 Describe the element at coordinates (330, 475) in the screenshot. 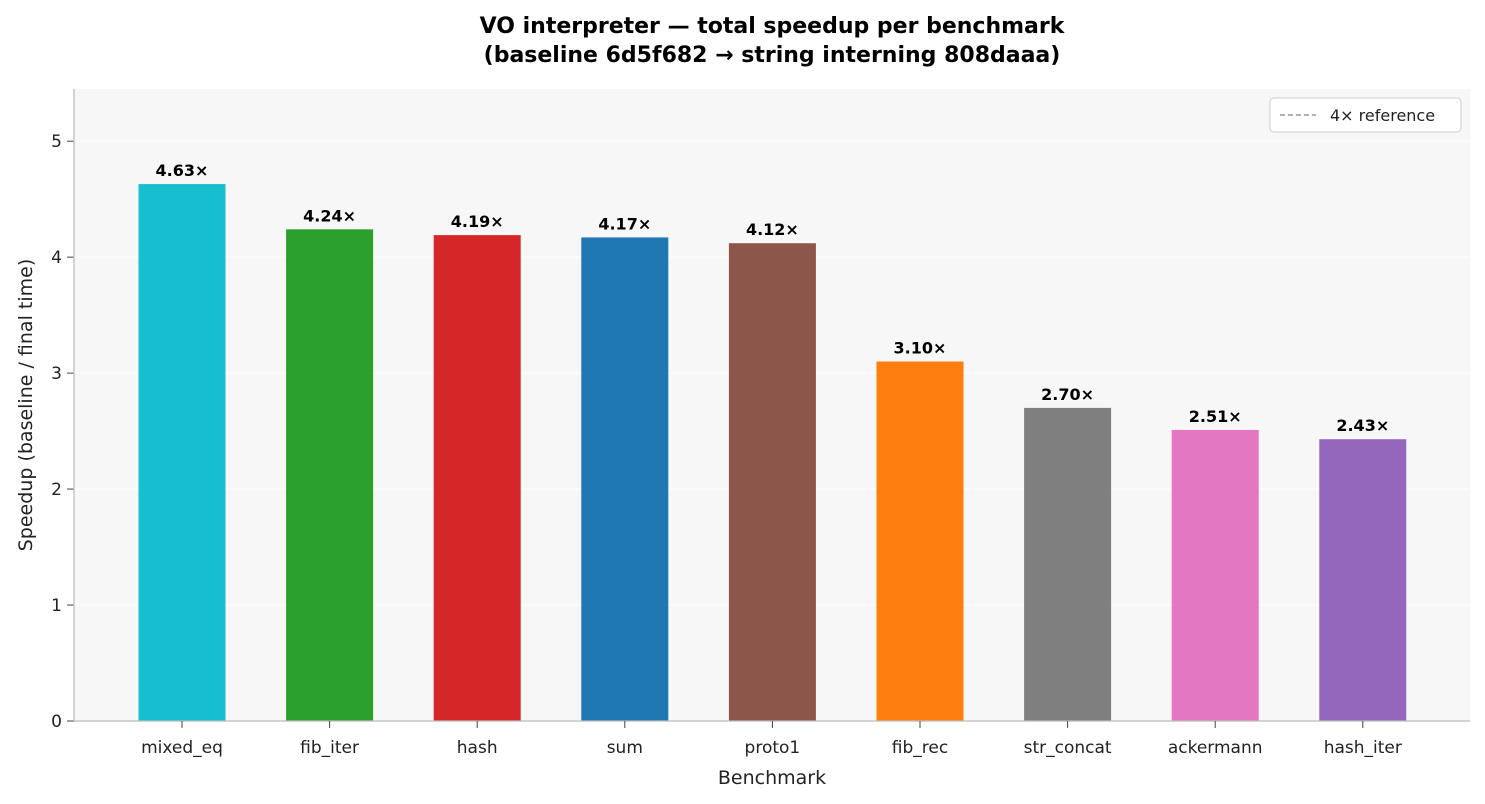

I see `bar-fib-iter` at that location.